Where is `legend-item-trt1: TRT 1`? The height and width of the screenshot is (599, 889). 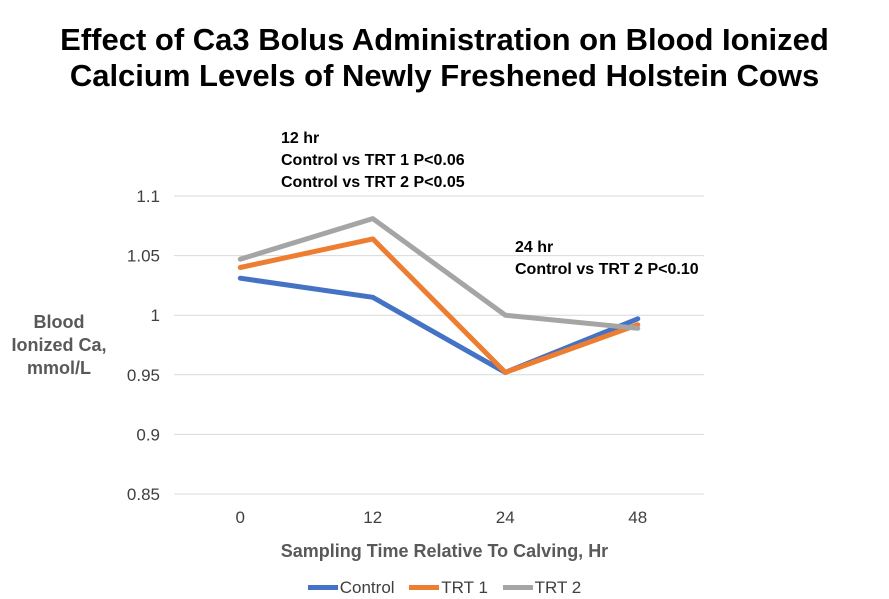
legend-item-trt1: TRT 1 is located at coordinates (448, 588).